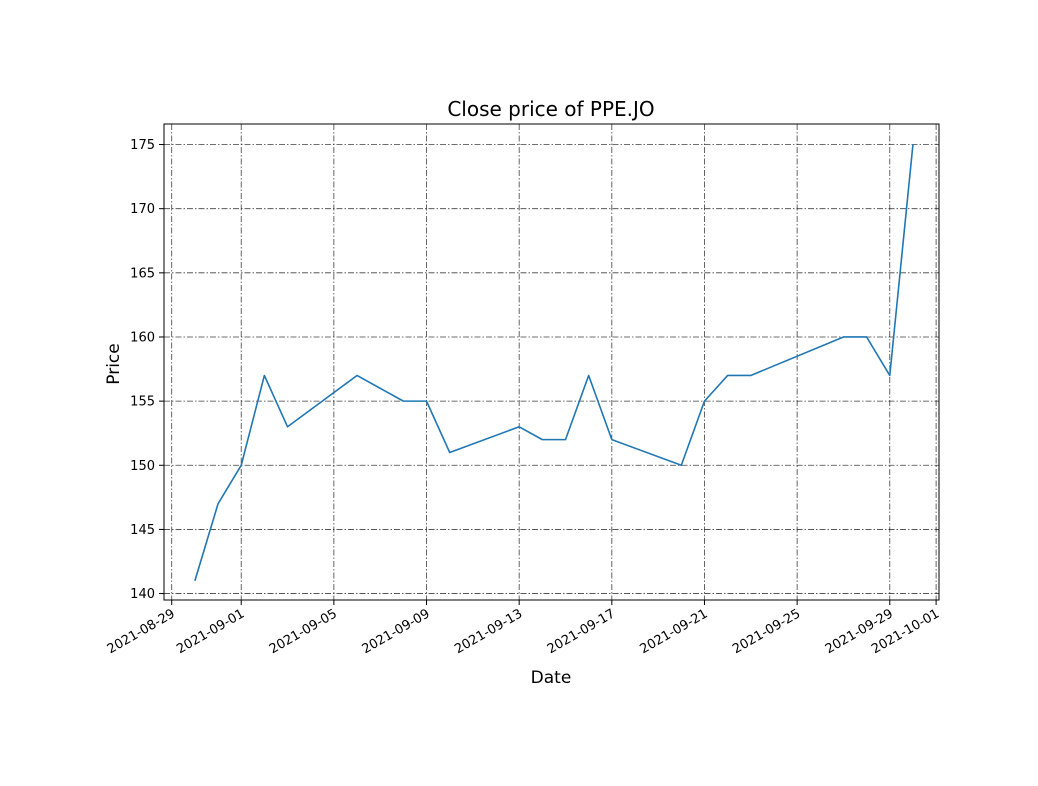  Describe the element at coordinates (142, 209) in the screenshot. I see `y-tick-label: 170` at that location.